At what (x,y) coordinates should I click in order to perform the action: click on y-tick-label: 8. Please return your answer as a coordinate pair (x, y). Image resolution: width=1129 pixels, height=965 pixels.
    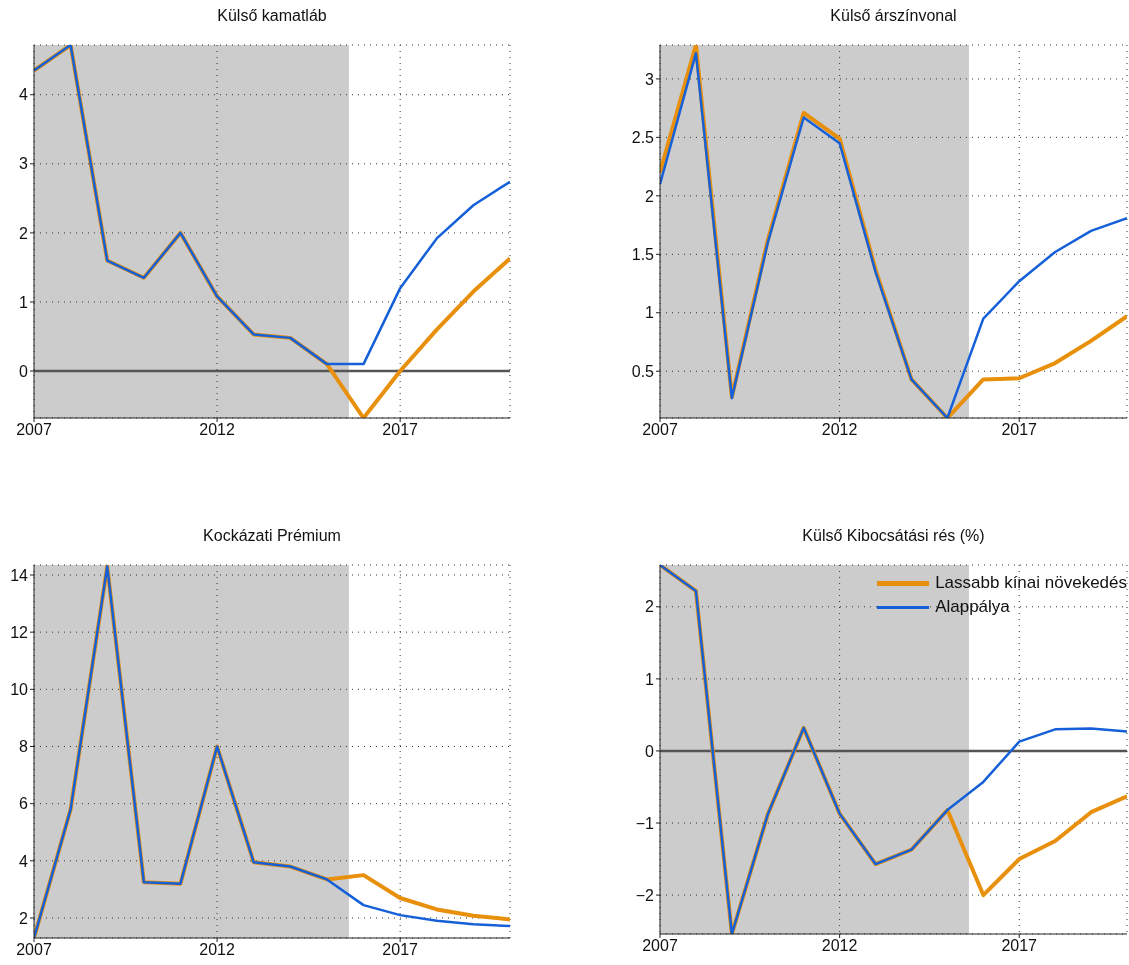
    Looking at the image, I should click on (24, 747).